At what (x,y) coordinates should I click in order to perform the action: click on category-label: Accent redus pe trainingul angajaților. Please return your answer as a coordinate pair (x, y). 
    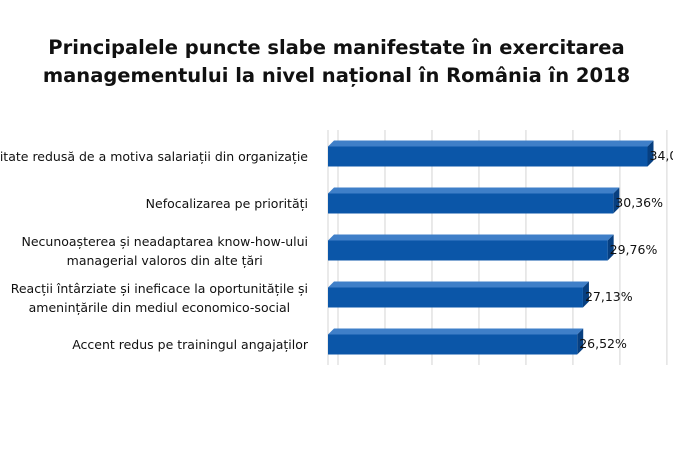
    Looking at the image, I should click on (154, 345).